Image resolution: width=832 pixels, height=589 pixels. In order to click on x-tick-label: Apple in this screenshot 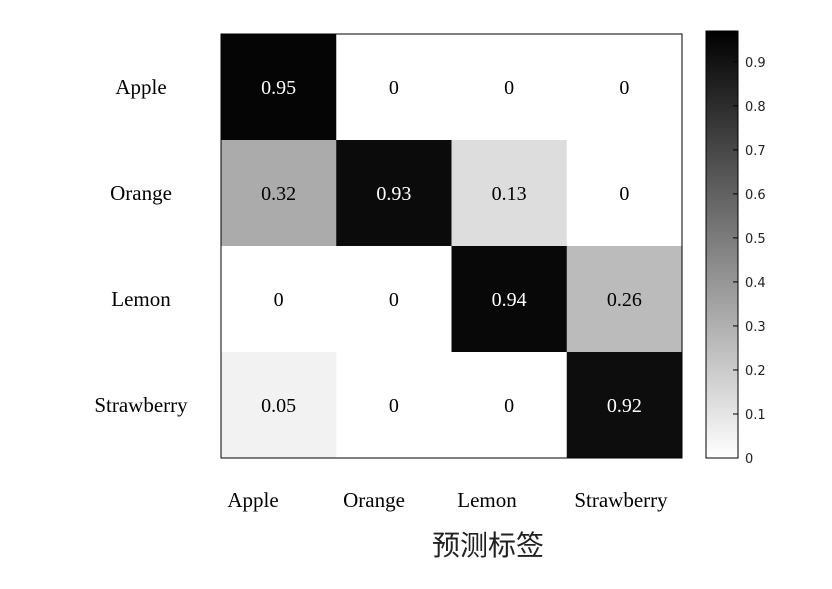, I will do `click(252, 500)`.